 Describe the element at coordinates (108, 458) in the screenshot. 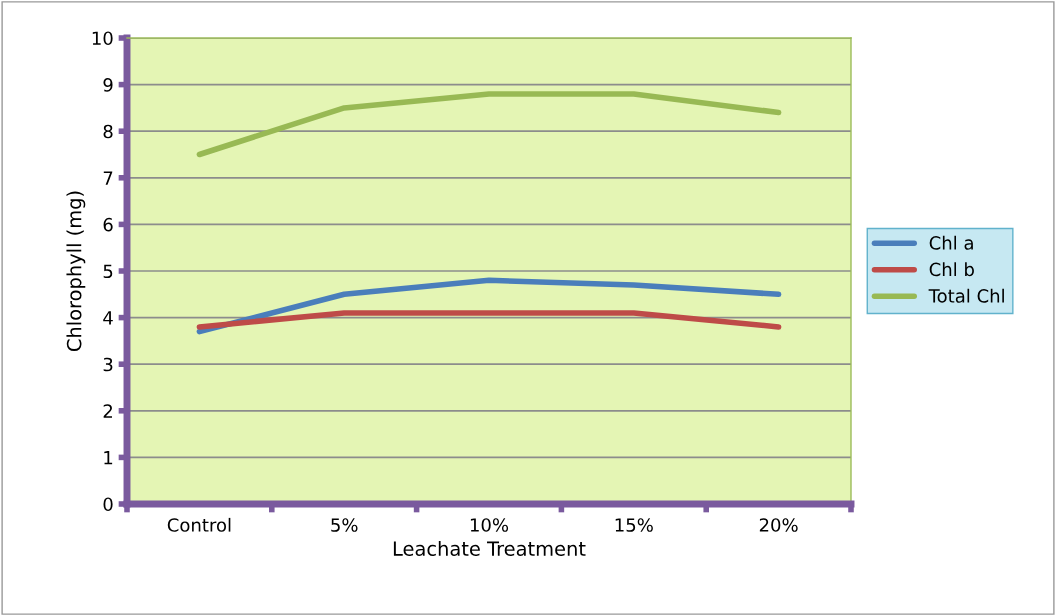

I see `y-tick-label: 1` at that location.